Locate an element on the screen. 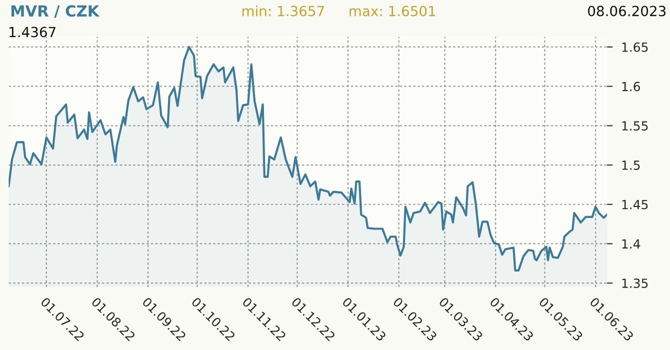 The image size is (670, 350). y-tick-label: 1.4 is located at coordinates (631, 243).